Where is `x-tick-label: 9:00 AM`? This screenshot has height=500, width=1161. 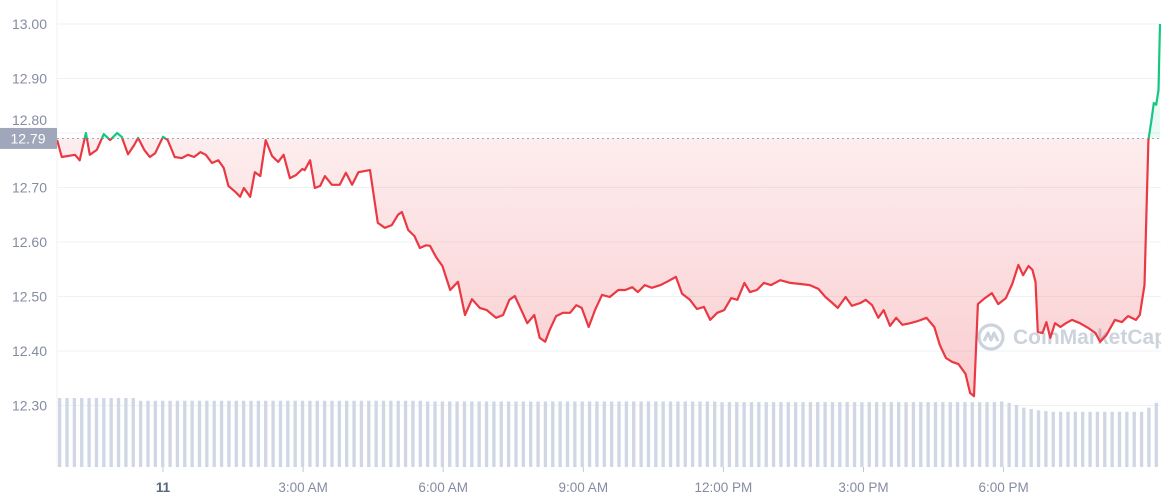
x-tick-label: 9:00 AM is located at coordinates (584, 487).